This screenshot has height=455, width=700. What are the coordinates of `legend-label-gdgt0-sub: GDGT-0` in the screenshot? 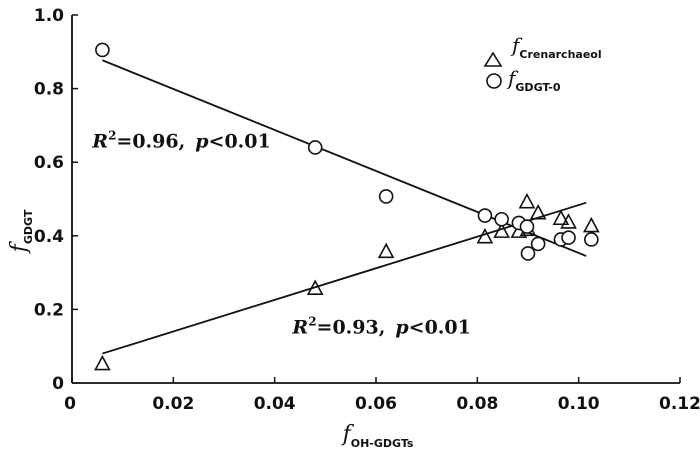 It's located at (537, 87).